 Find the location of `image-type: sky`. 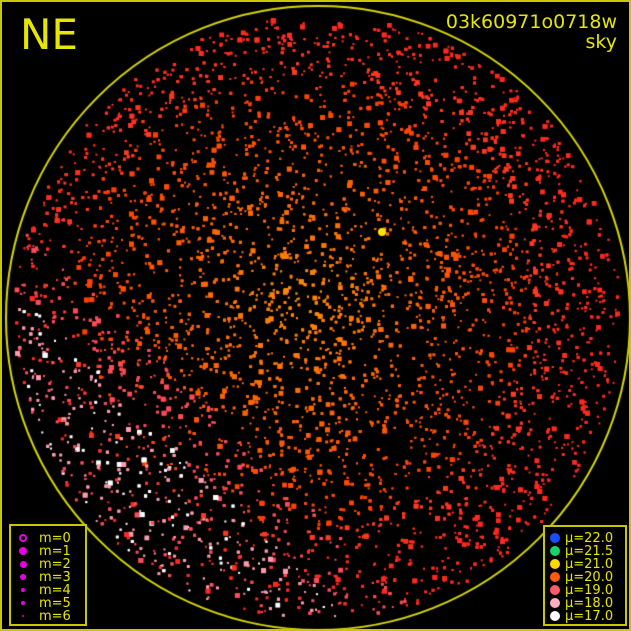

image-type: sky is located at coordinates (601, 42).